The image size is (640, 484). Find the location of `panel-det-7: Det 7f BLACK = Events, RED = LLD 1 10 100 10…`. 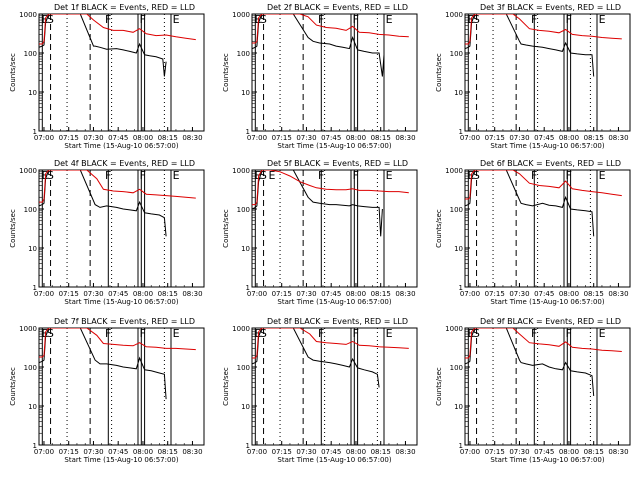

panel-det-7: Det 7f BLACK = Events, RED = LLD 1 10 100 10… is located at coordinates (107, 390).